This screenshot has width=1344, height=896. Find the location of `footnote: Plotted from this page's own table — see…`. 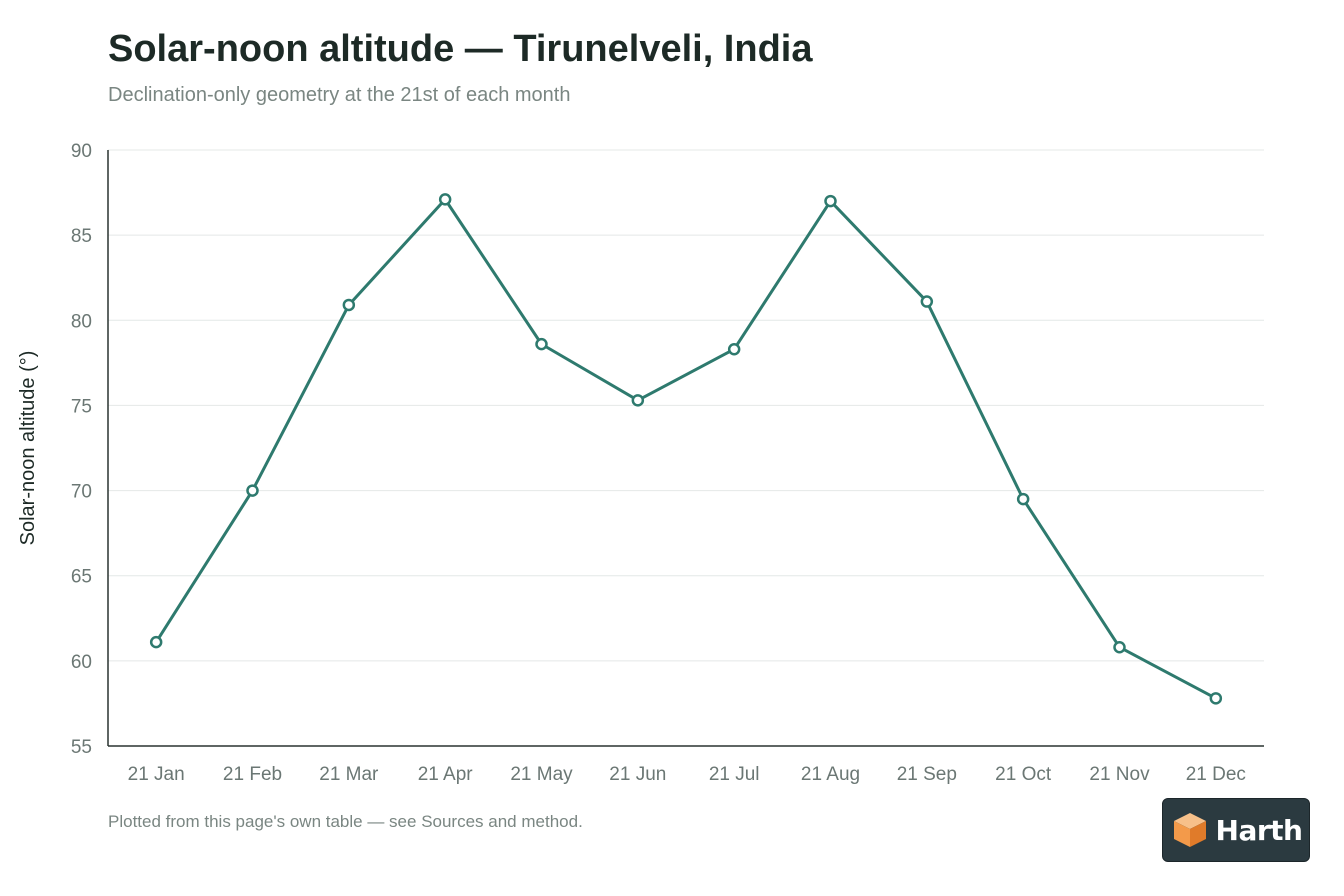

footnote: Plotted from this page's own table — see… is located at coordinates (345, 821).